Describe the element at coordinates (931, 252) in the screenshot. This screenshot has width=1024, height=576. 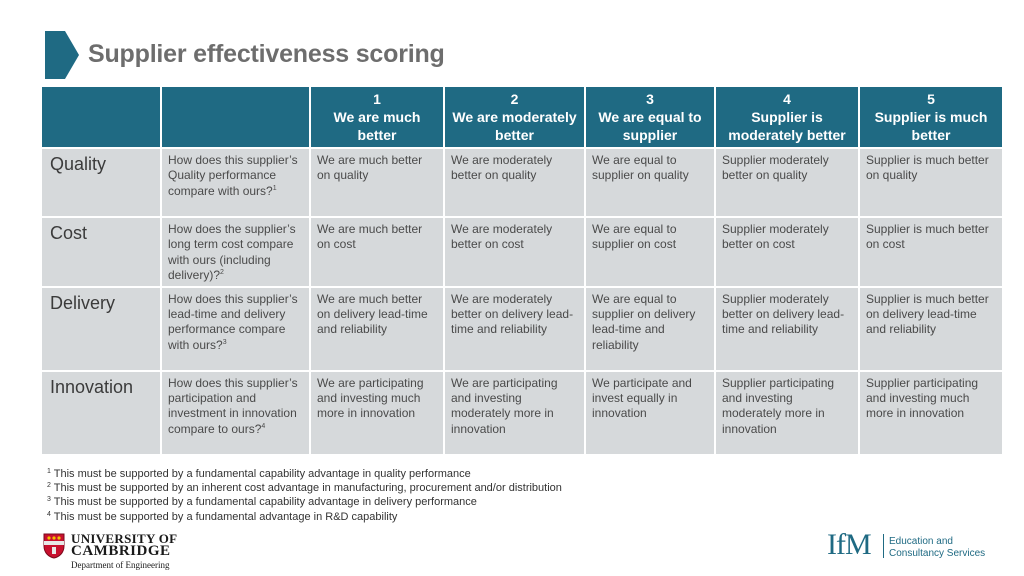
I see `score-cell: Supplier is much better on cost` at that location.